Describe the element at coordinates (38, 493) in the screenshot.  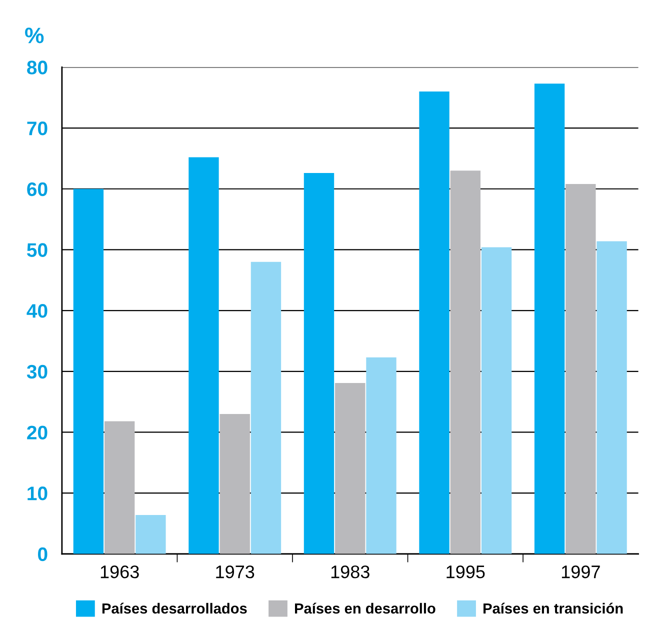
I see `y-tick-label: 10` at that location.